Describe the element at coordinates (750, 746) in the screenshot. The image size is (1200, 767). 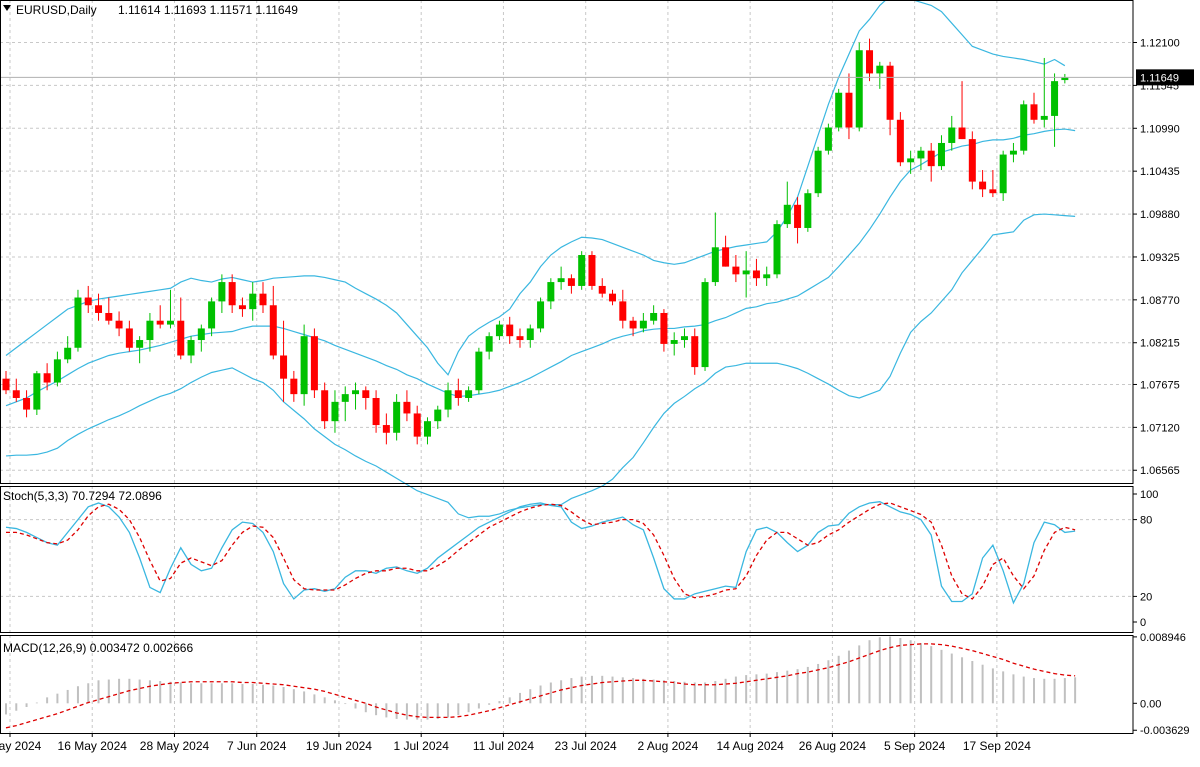
I see `date-label: 14 Aug 2024` at that location.